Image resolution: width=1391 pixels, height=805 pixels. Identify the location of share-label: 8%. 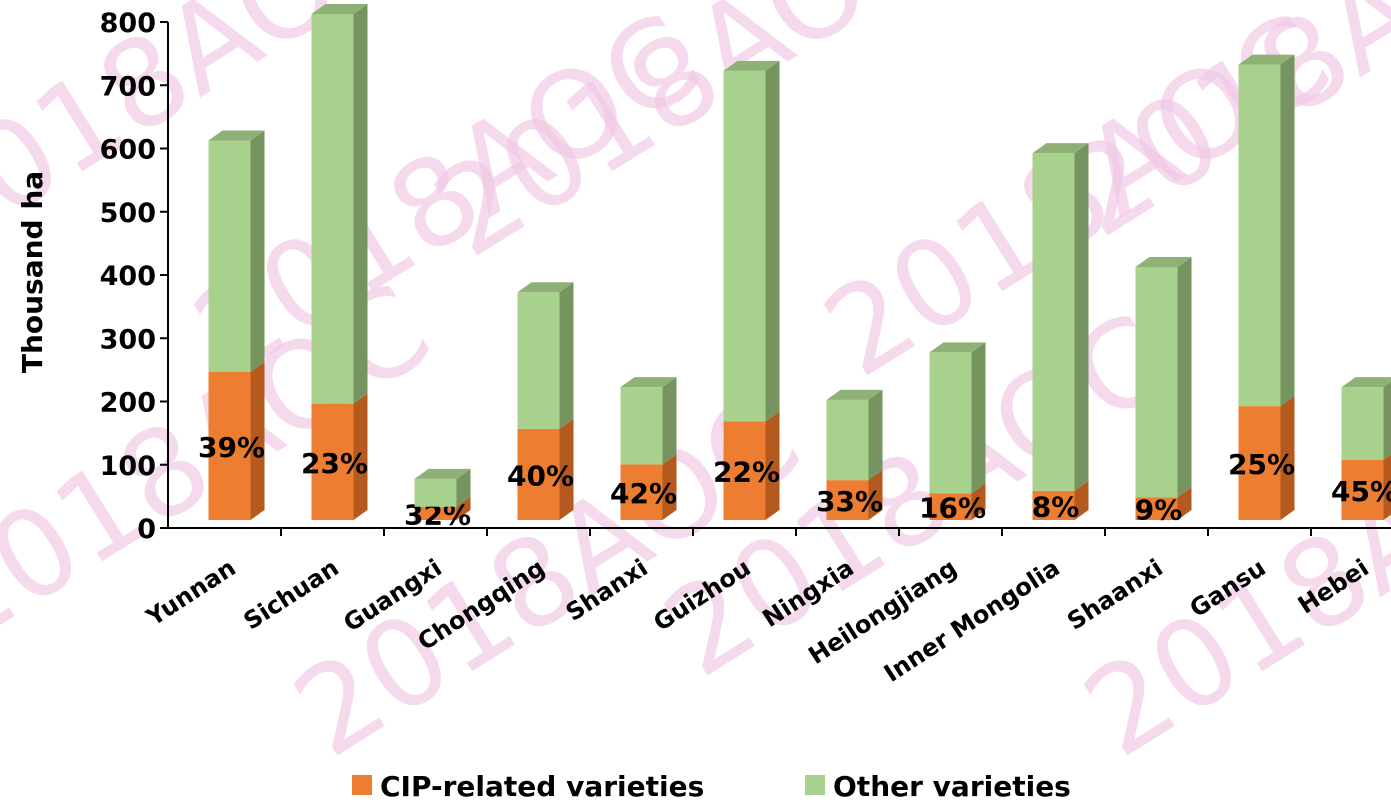
(1056, 506).